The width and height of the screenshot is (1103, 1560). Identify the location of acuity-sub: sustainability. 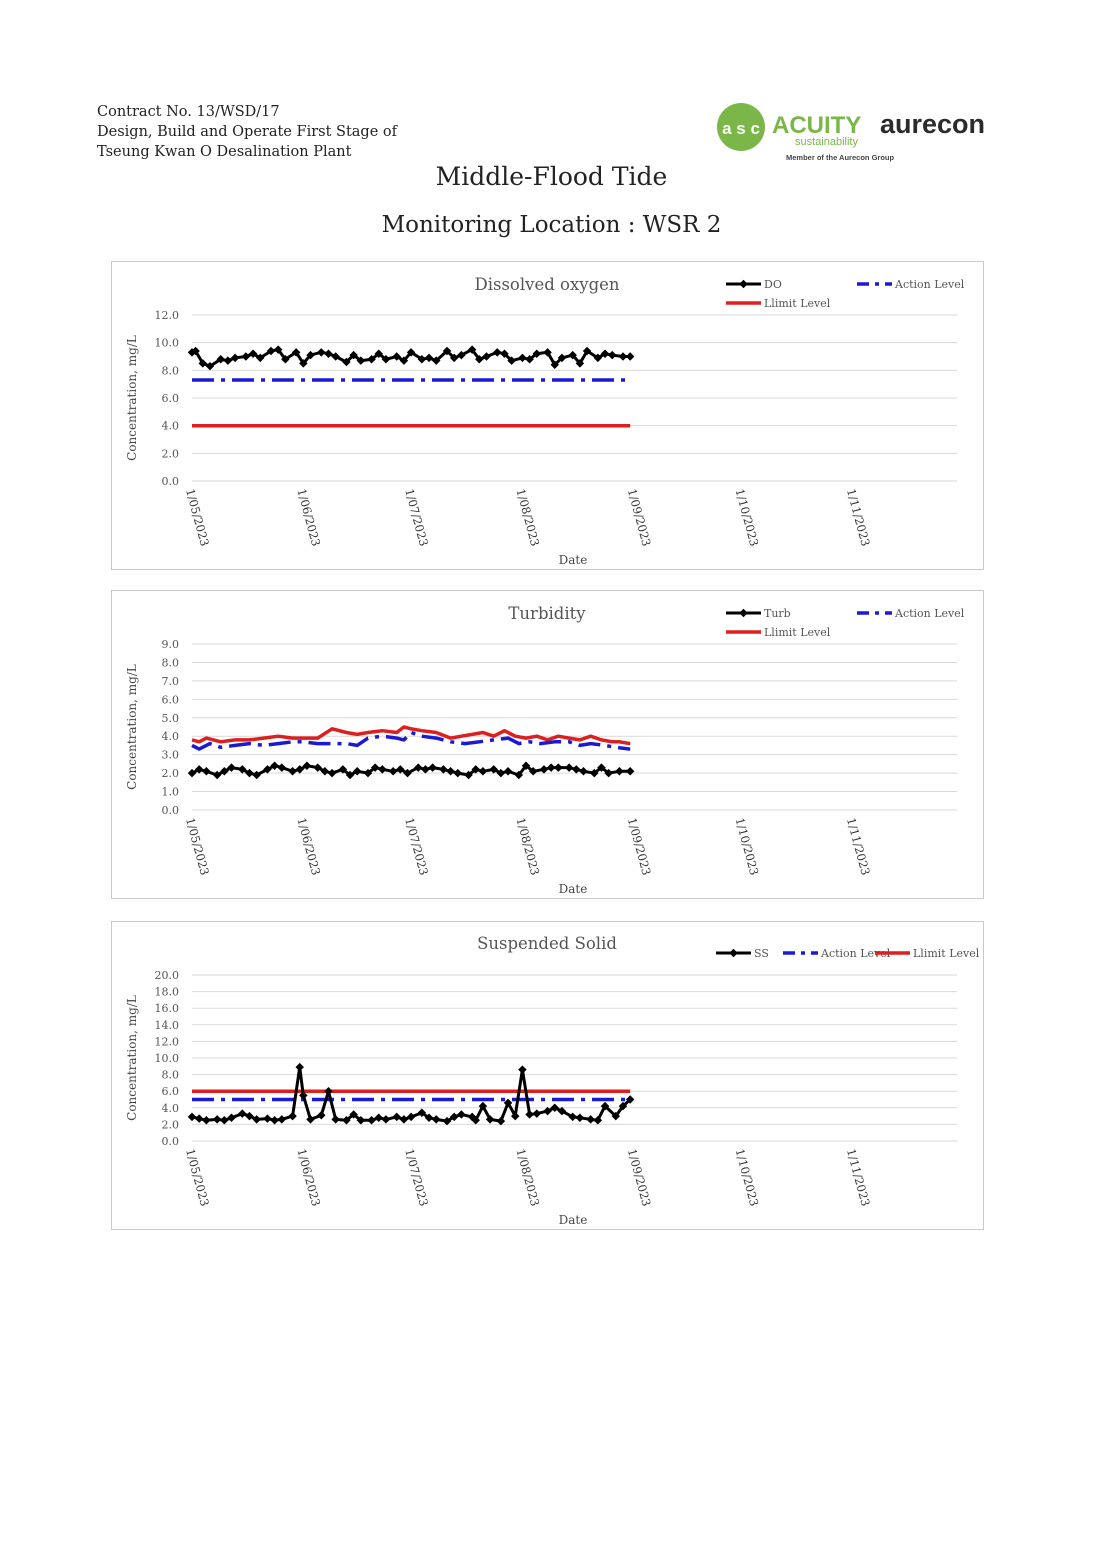
(826, 142).